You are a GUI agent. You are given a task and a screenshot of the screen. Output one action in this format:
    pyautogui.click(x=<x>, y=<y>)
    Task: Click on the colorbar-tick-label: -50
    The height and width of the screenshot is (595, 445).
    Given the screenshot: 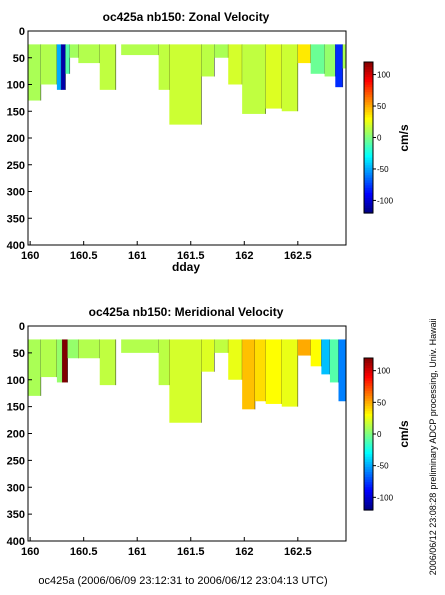 What is the action you would take?
    pyautogui.click(x=383, y=466)
    